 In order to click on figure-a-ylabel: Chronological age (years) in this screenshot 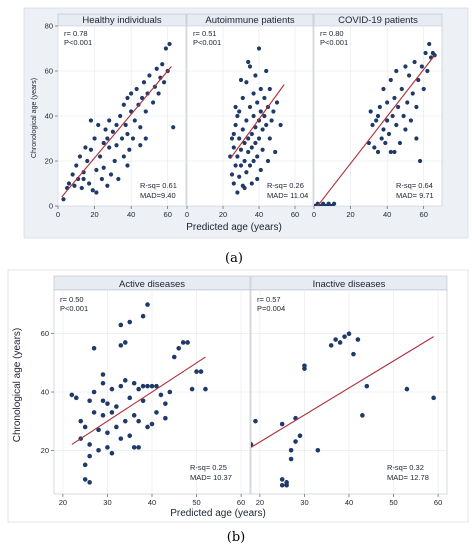, I will do `click(34, 118)`.